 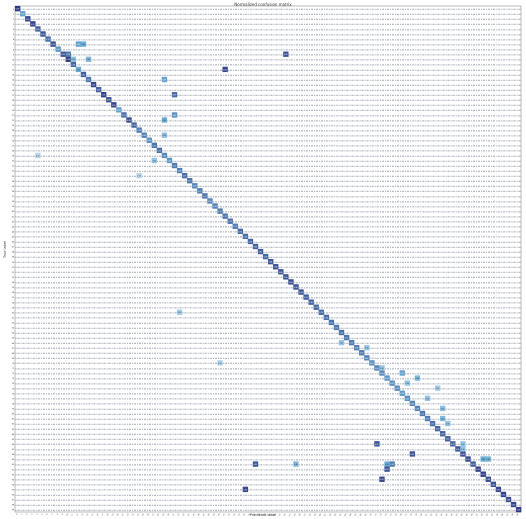 I want to click on x-tick-label: 8, so click(x=58, y=514).